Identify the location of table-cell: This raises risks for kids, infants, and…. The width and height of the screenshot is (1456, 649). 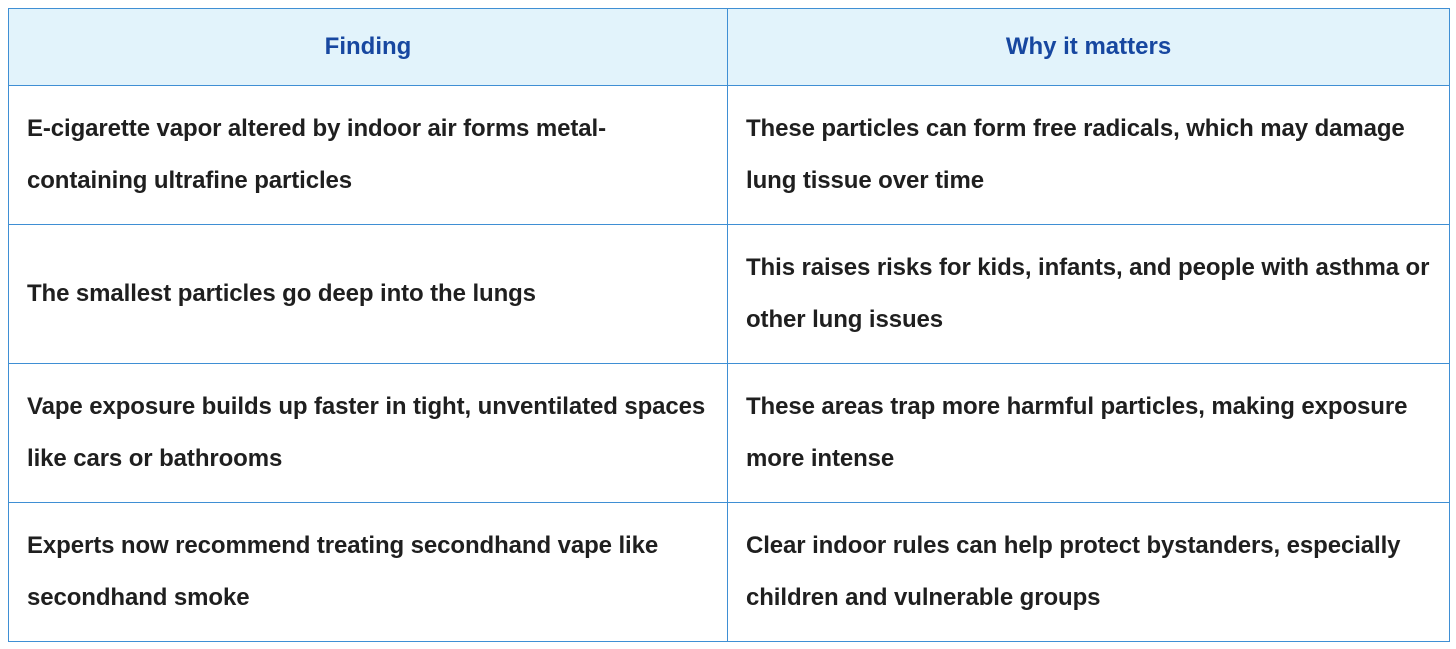
(1088, 294).